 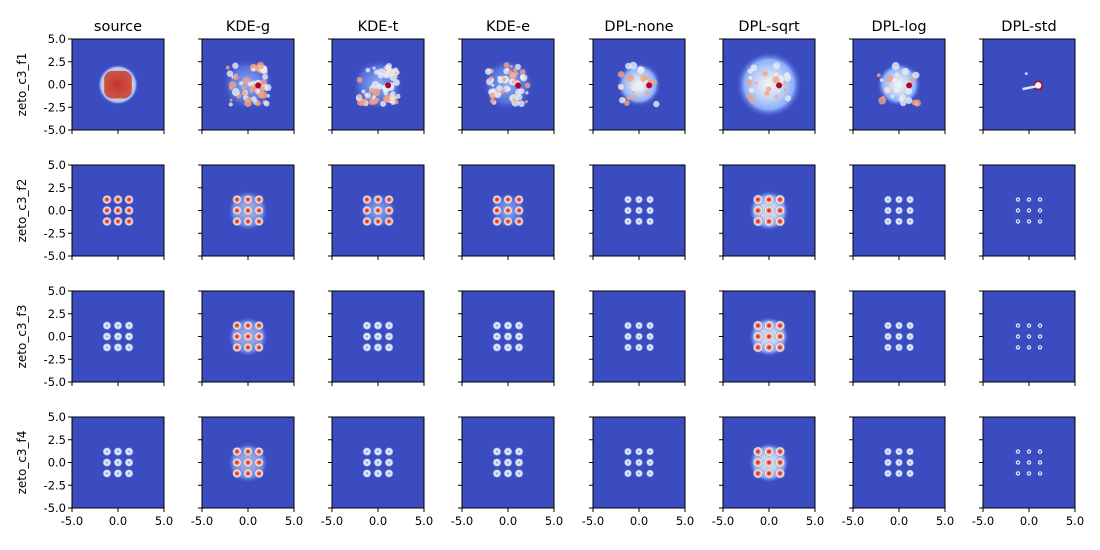 What do you see at coordinates (118, 27) in the screenshot?
I see `column-title-0: source` at bounding box center [118, 27].